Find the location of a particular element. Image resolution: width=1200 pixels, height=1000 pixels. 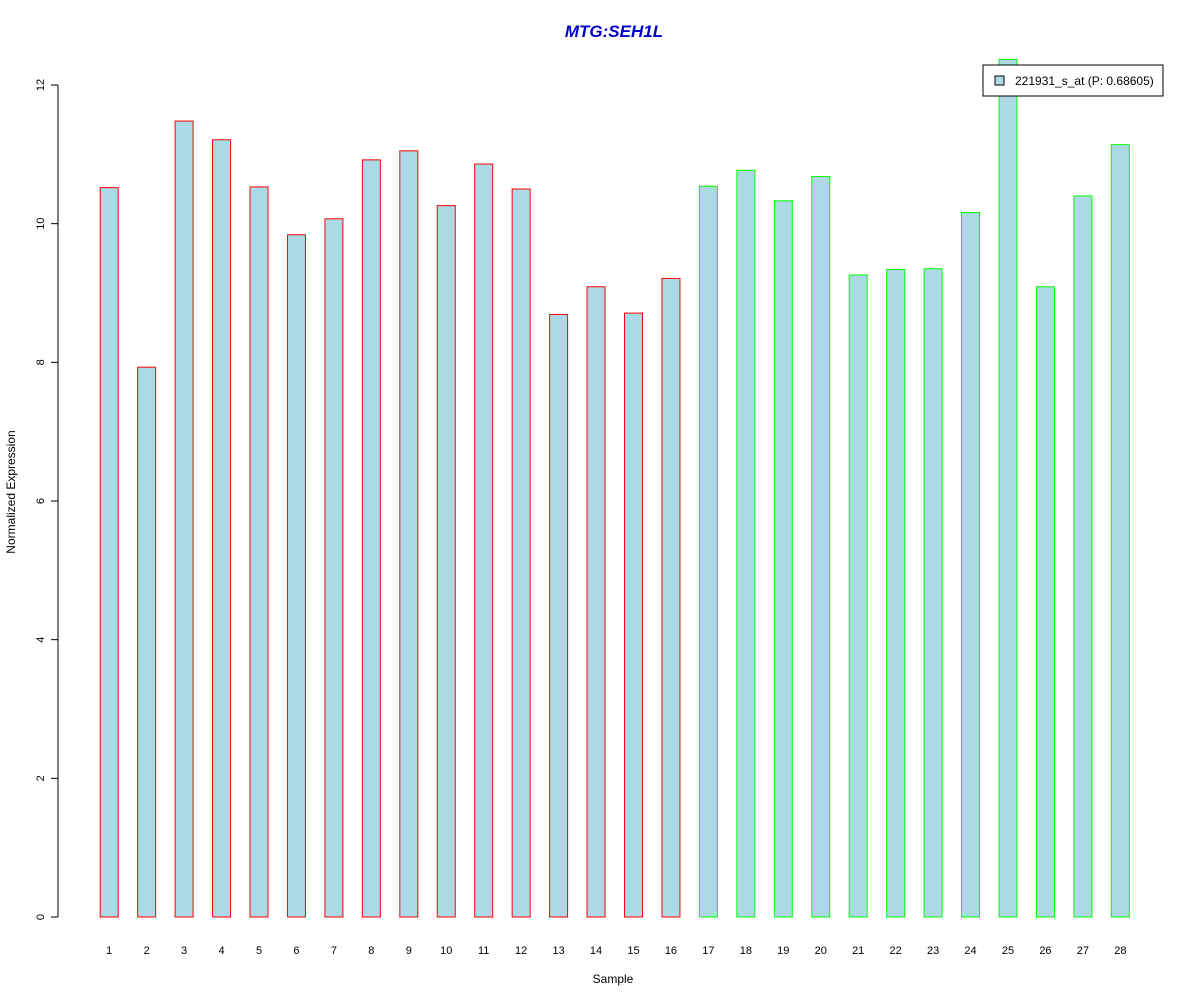

legend-entry-label: 221931_s_at (P: 0.68605) is located at coordinates (1084, 81).